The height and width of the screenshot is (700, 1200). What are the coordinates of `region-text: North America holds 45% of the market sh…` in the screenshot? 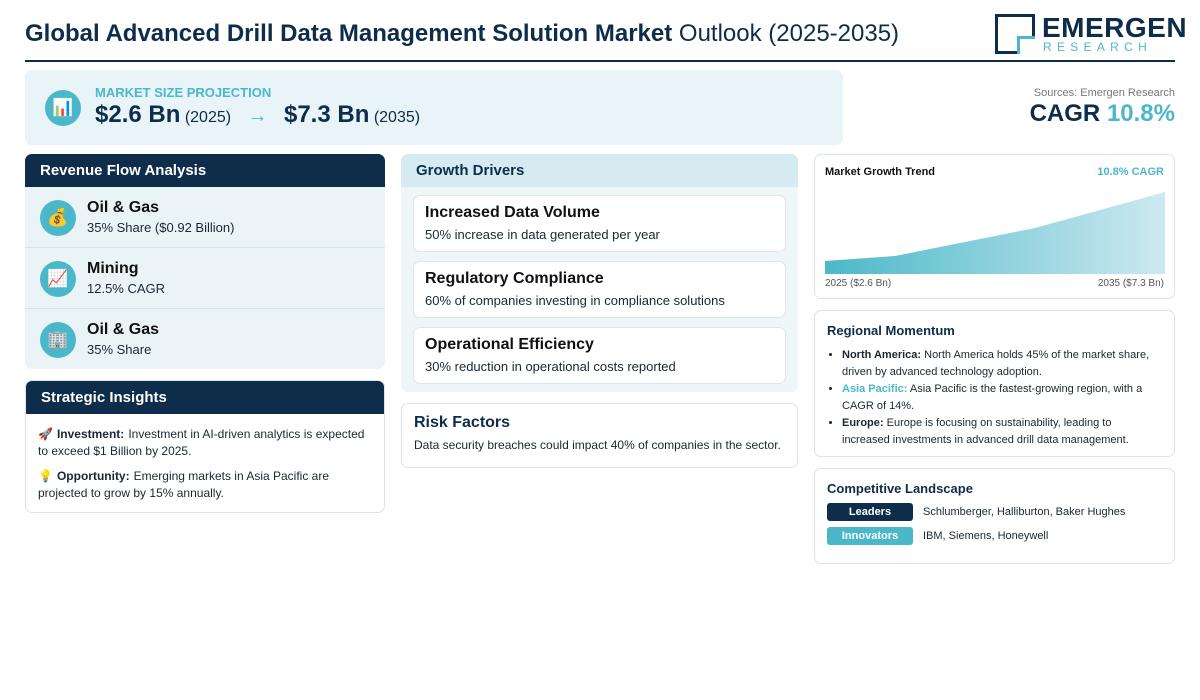 It's located at (996, 363).